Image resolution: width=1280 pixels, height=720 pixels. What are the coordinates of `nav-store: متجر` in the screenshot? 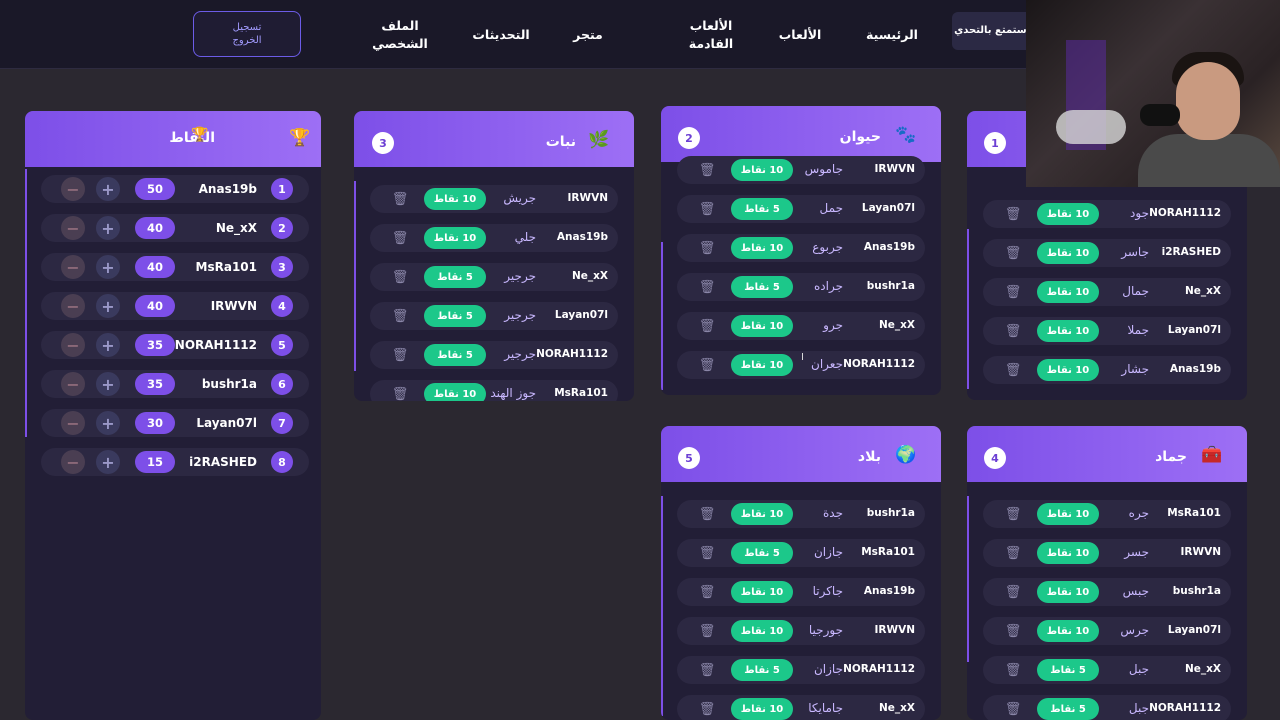 It's located at (588, 34).